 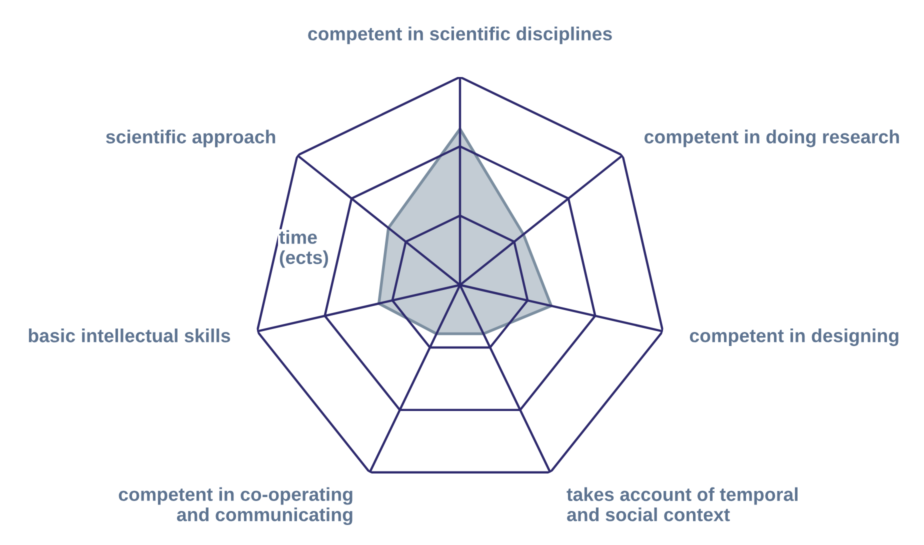 What do you see at coordinates (129, 335) in the screenshot?
I see `spoke-label: basic intellectual skills` at bounding box center [129, 335].